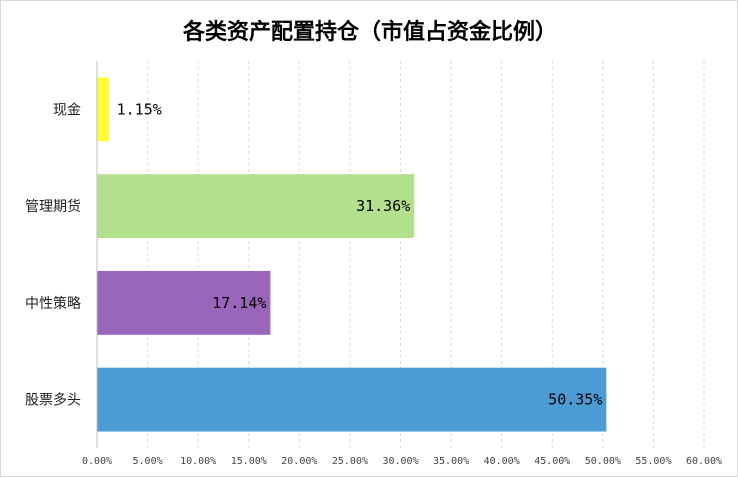 The width and height of the screenshot is (738, 478). What do you see at coordinates (383, 206) in the screenshot?
I see `data-label: 31.36%` at bounding box center [383, 206].